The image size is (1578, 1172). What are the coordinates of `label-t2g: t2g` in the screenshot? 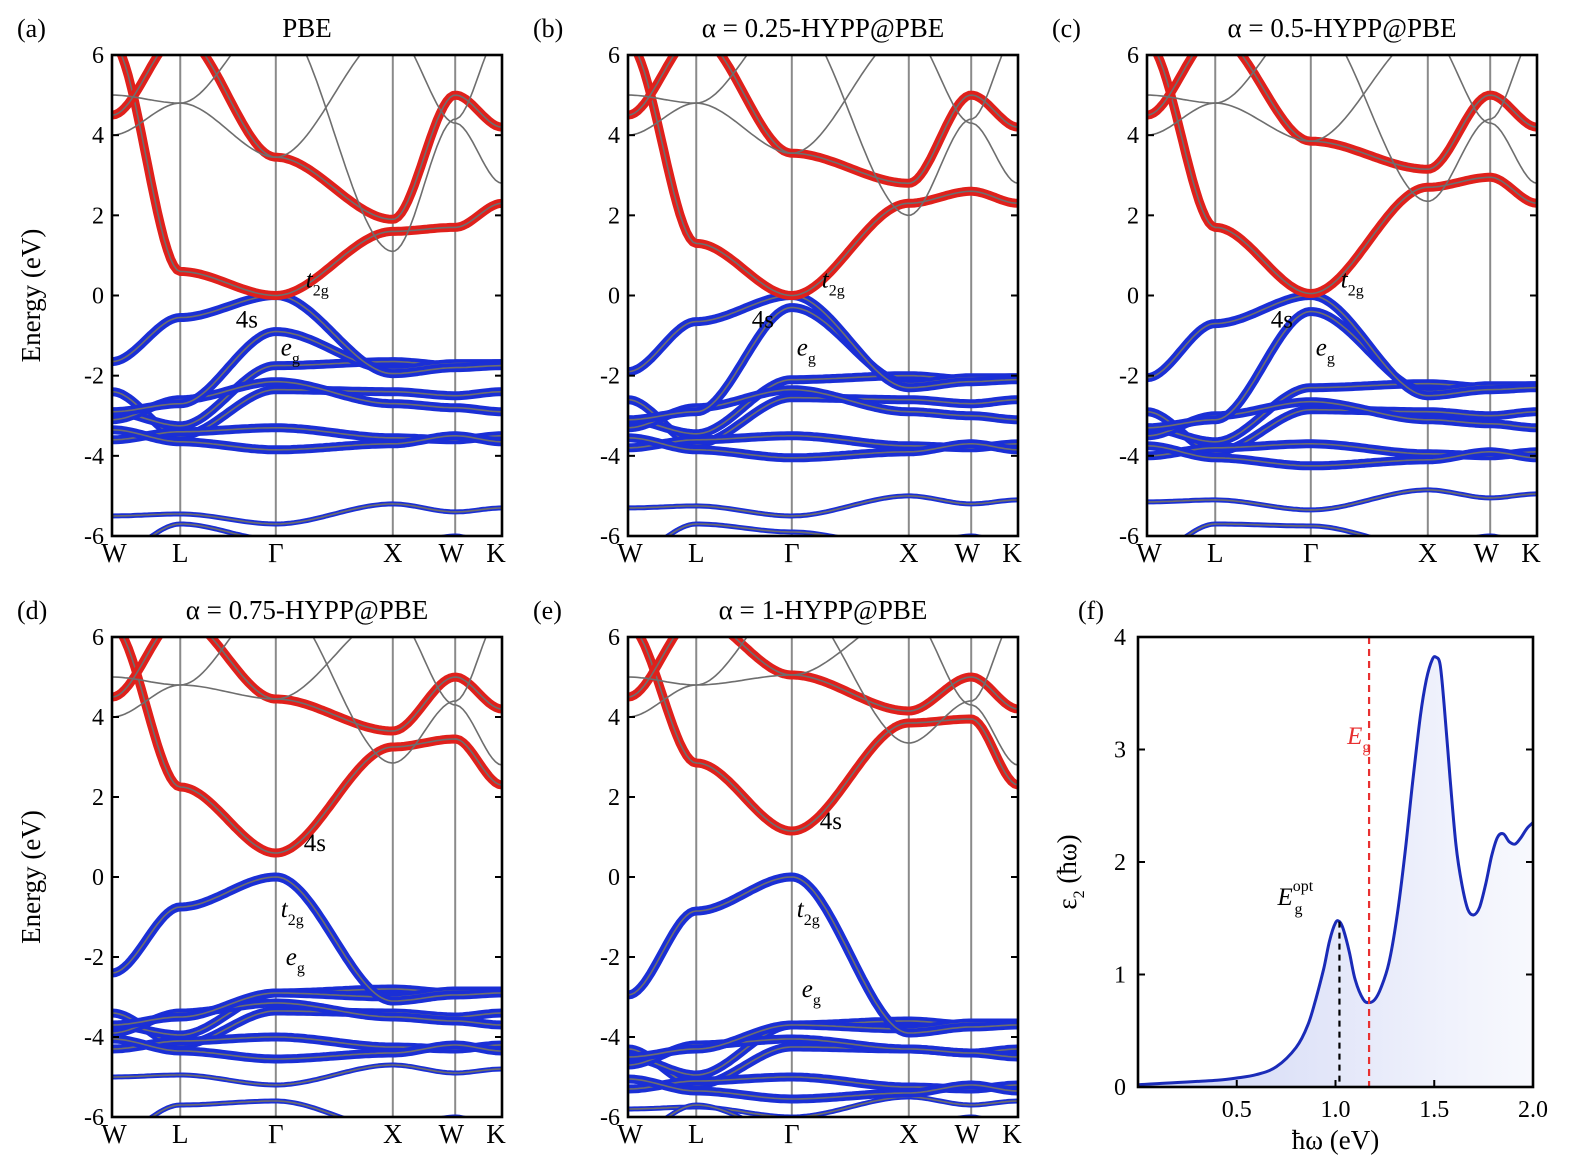 It's located at (1352, 282).